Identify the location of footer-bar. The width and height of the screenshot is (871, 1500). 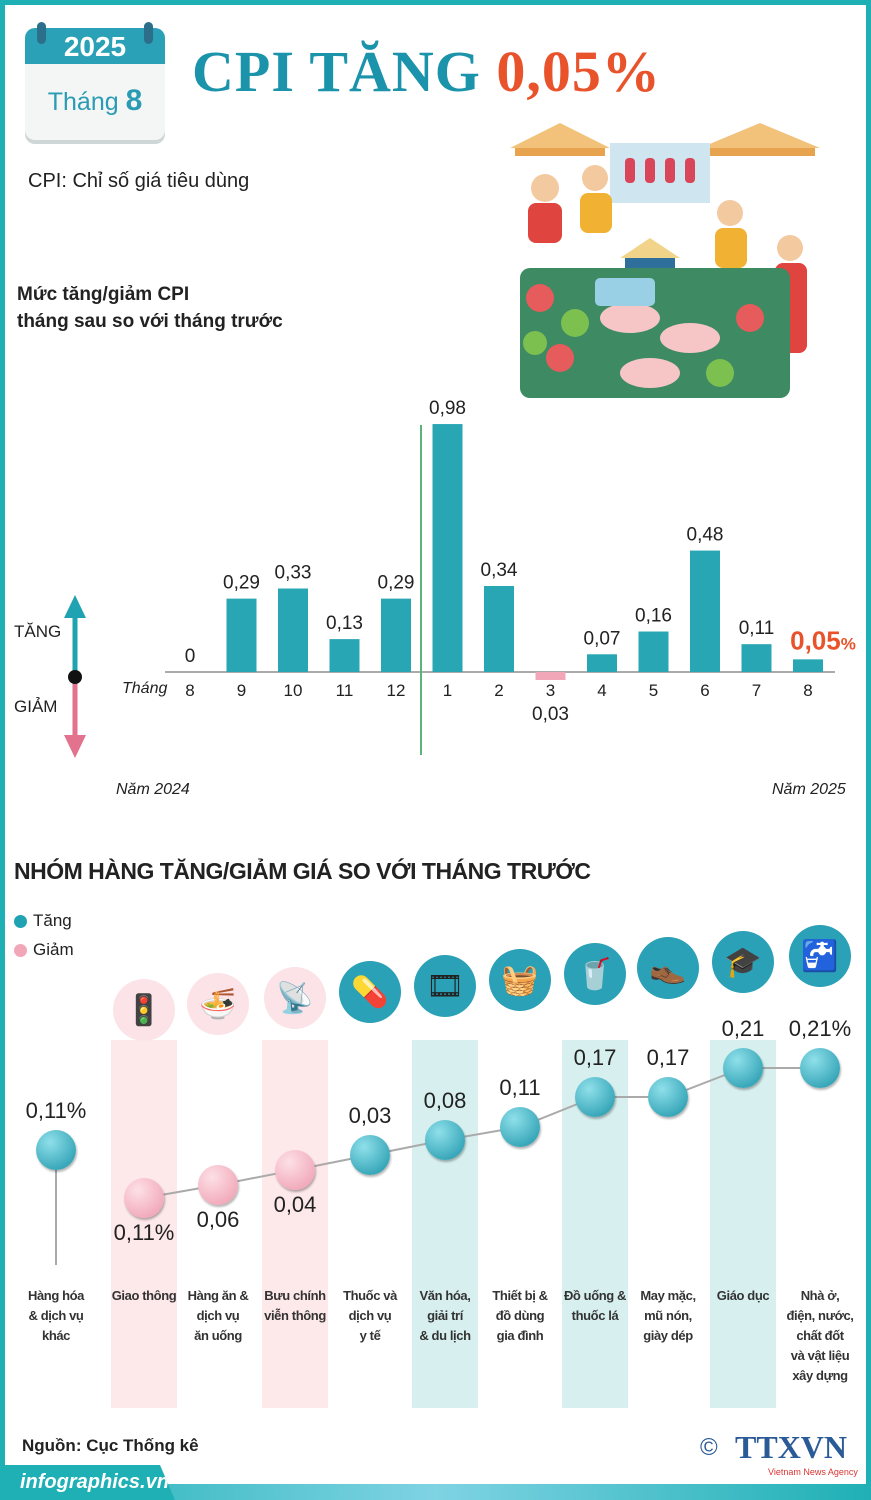
(435, 1492).